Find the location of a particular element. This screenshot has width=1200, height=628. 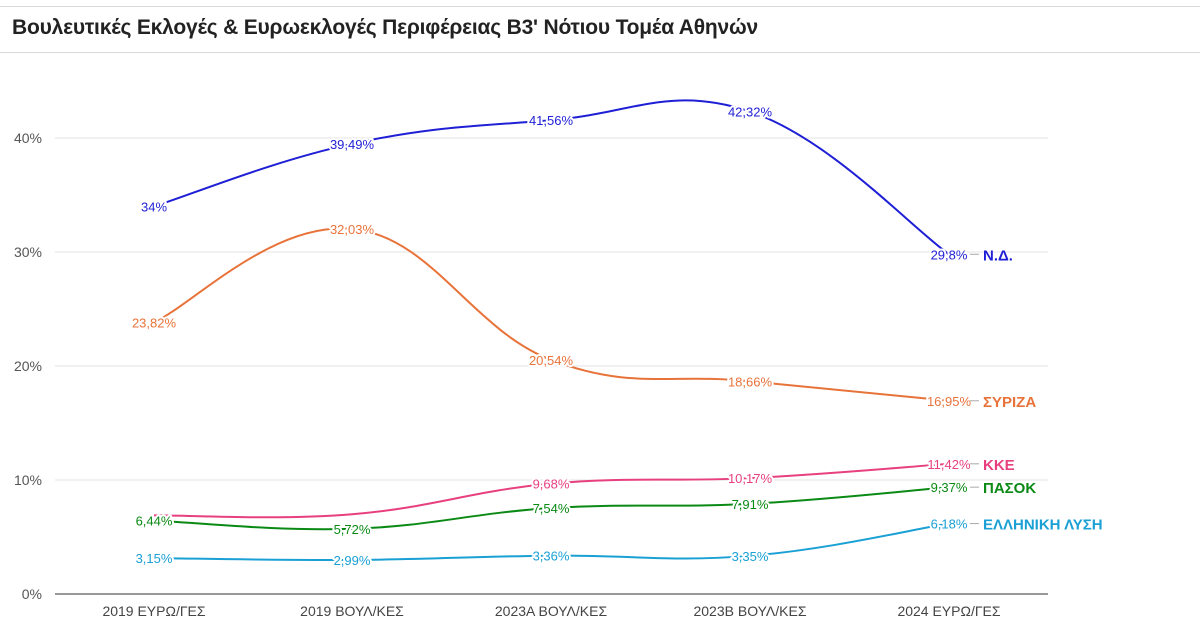

data-label: 41,56% is located at coordinates (551, 120).